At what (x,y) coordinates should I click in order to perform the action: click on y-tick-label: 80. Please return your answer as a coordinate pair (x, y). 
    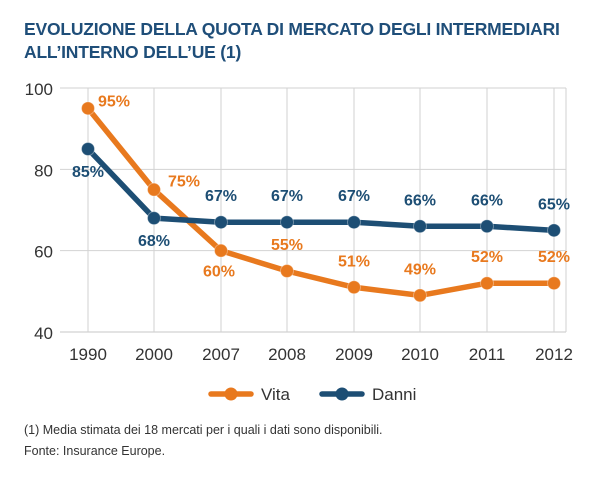
    Looking at the image, I should click on (43, 170).